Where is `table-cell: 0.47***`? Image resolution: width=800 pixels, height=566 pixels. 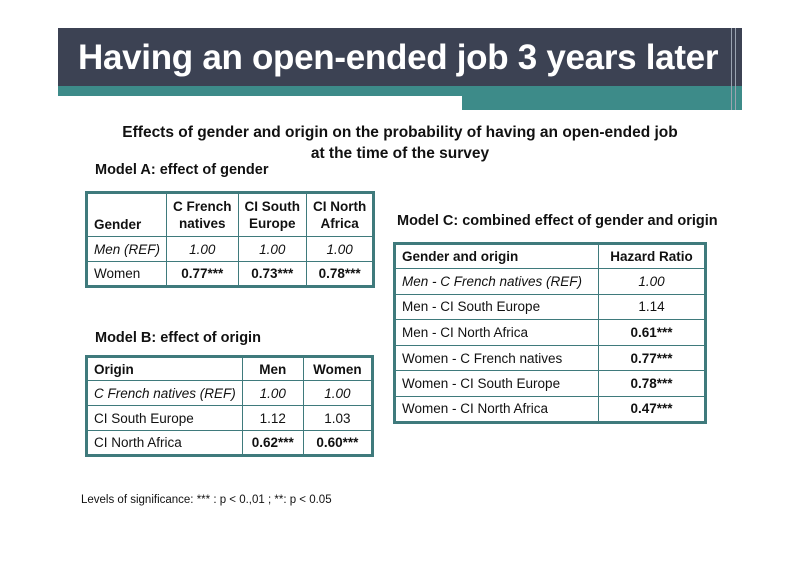 table-cell: 0.47*** is located at coordinates (652, 409).